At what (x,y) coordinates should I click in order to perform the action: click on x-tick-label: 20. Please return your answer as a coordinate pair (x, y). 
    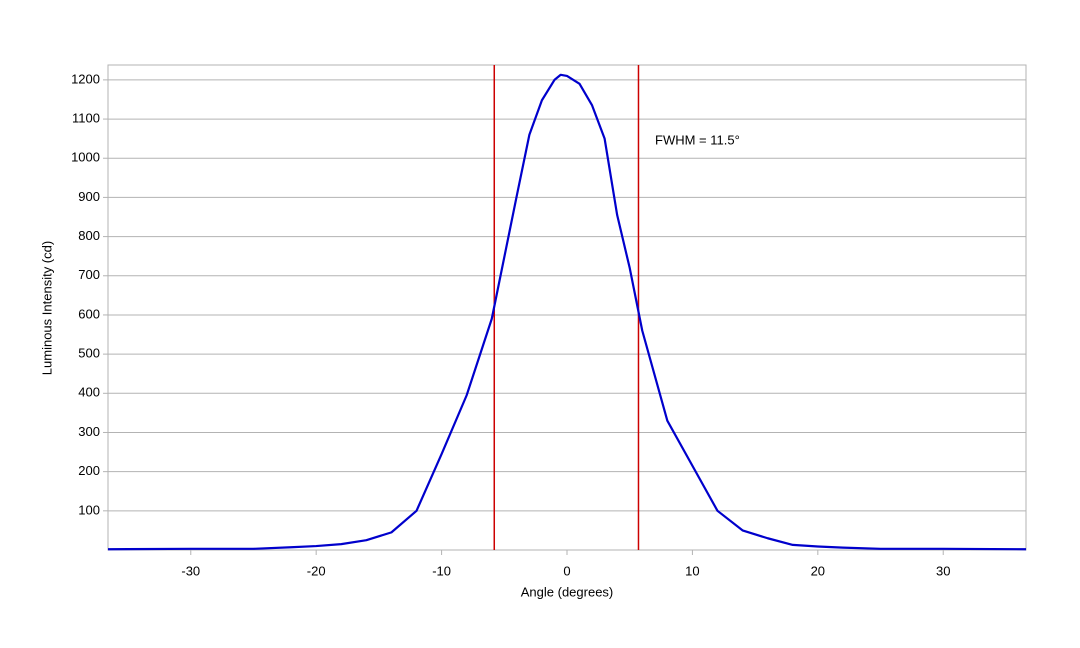
    Looking at the image, I should click on (818, 570).